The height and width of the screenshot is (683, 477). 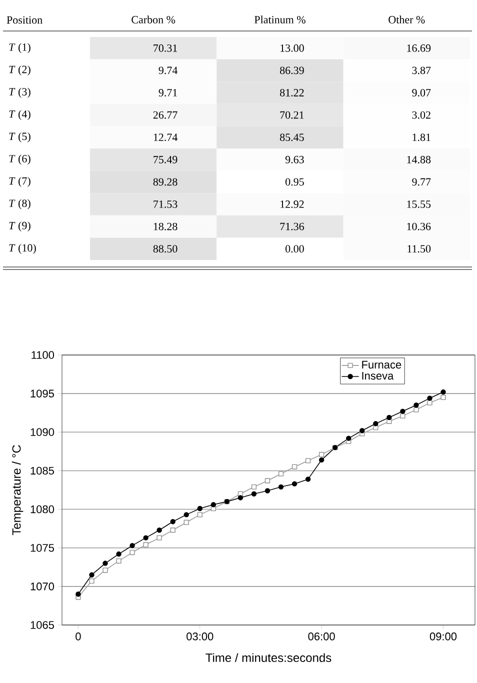 I want to click on x-tick-label: 06:00, so click(x=321, y=636).